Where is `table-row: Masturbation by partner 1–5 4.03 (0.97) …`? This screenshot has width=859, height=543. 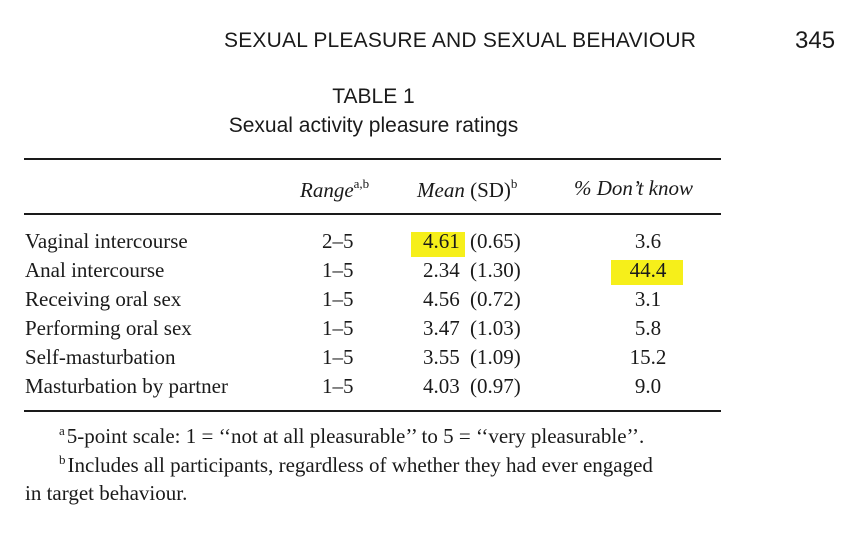 table-row: Masturbation by partner 1–5 4.03 (0.97) … is located at coordinates (429, 388).